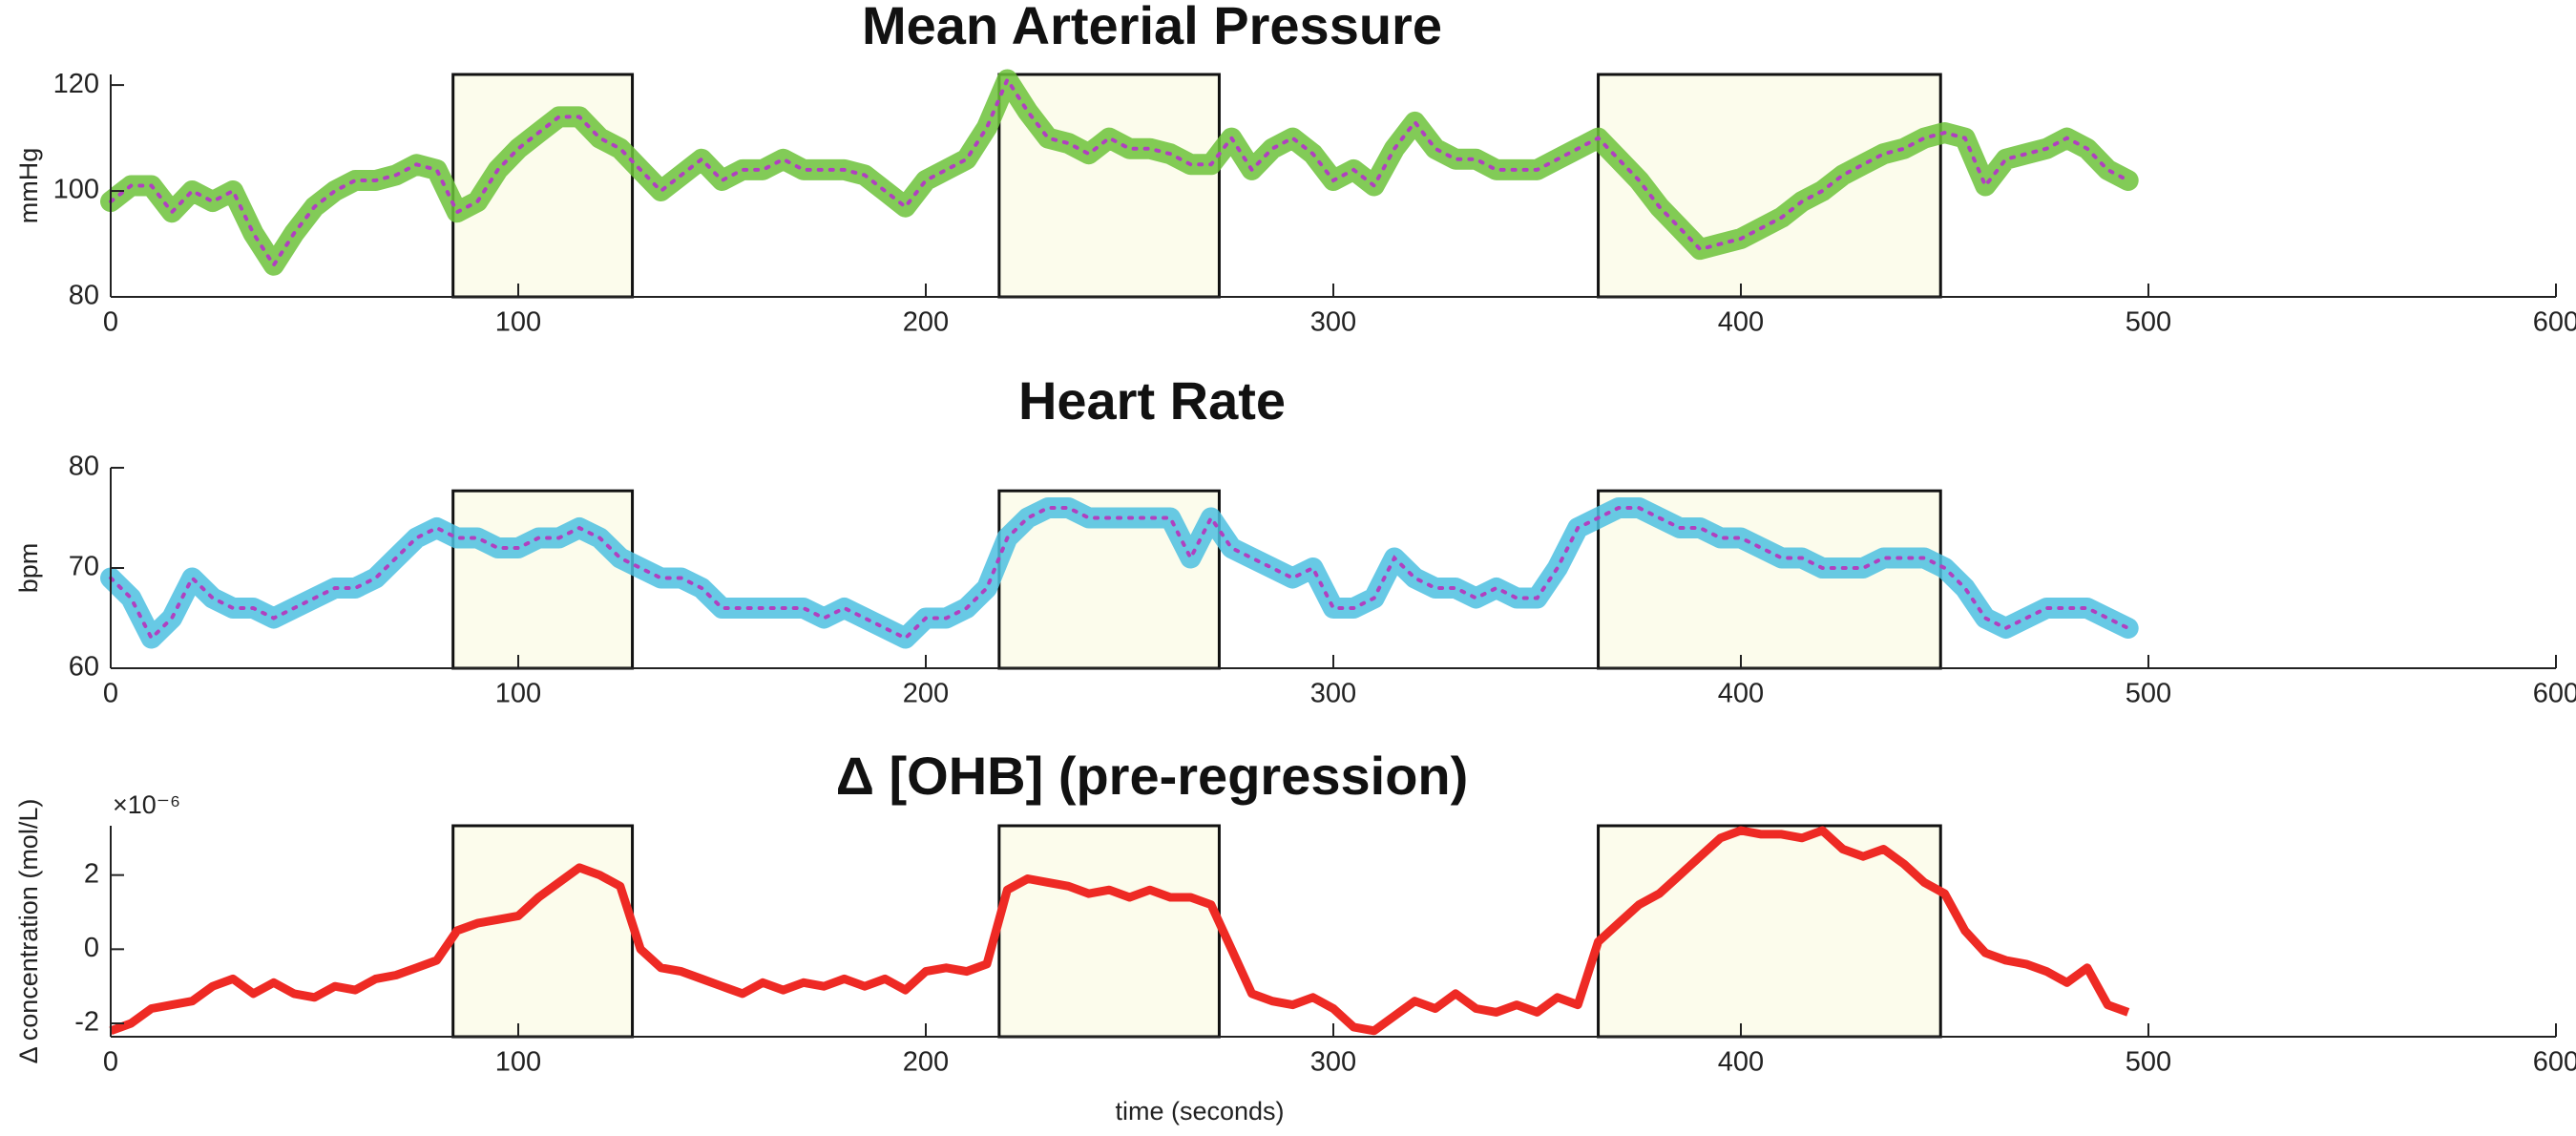  Describe the element at coordinates (86, 1023) in the screenshot. I see `y-tick-label: -2` at that location.